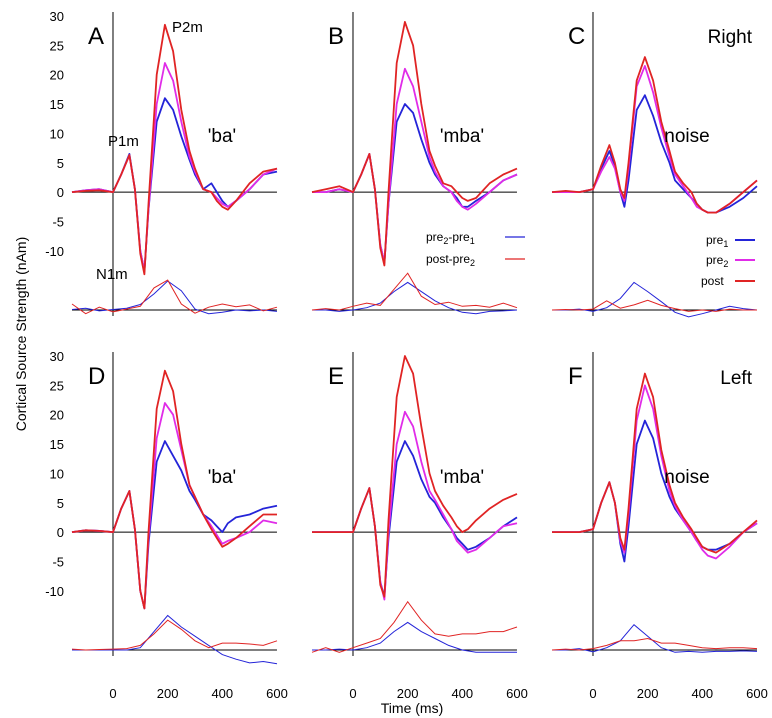 The image size is (772, 718). What do you see at coordinates (277, 693) in the screenshot?
I see `panel-d-x-tick-label: 600` at bounding box center [277, 693].